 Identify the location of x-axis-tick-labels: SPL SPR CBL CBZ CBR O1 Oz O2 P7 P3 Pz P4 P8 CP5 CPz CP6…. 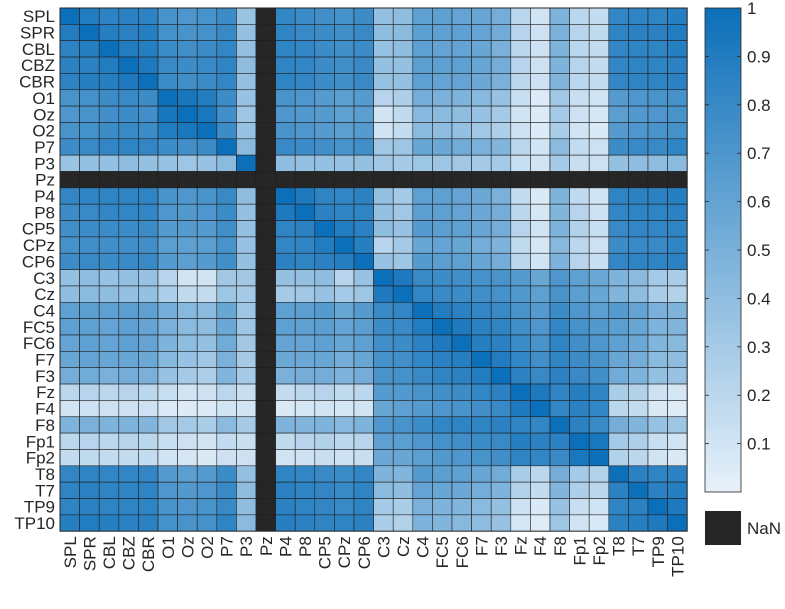
(374, 556).